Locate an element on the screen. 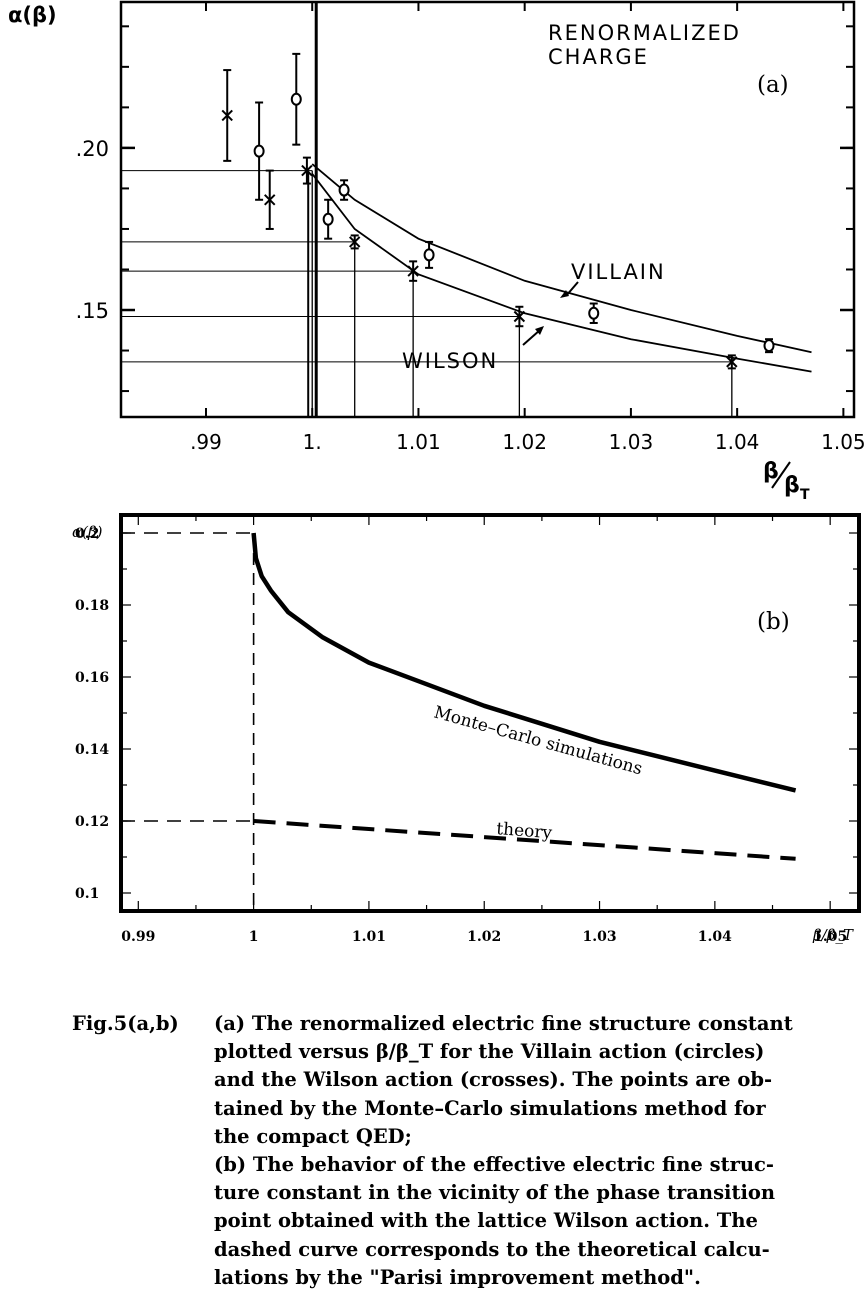 Image resolution: width=866 pixels, height=1292 pixels. x-label-subscript: T is located at coordinates (805, 493).